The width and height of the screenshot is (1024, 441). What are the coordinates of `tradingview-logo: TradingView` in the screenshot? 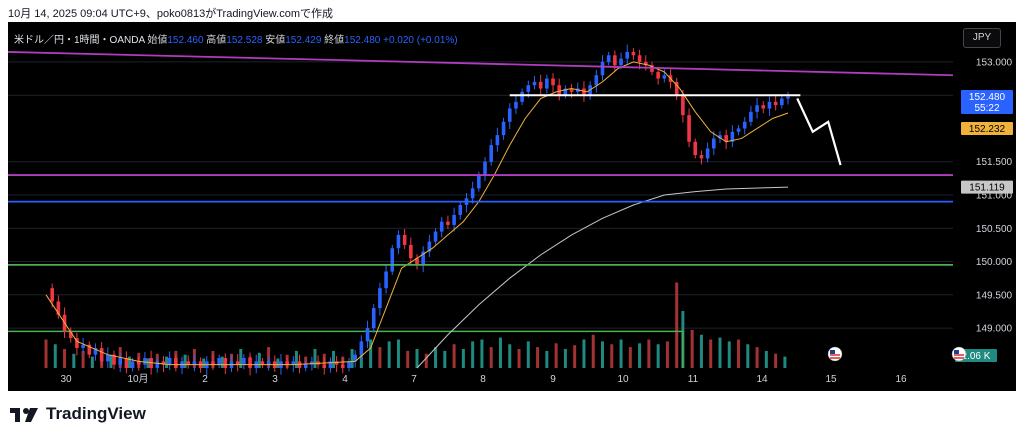 It's located at (78, 414).